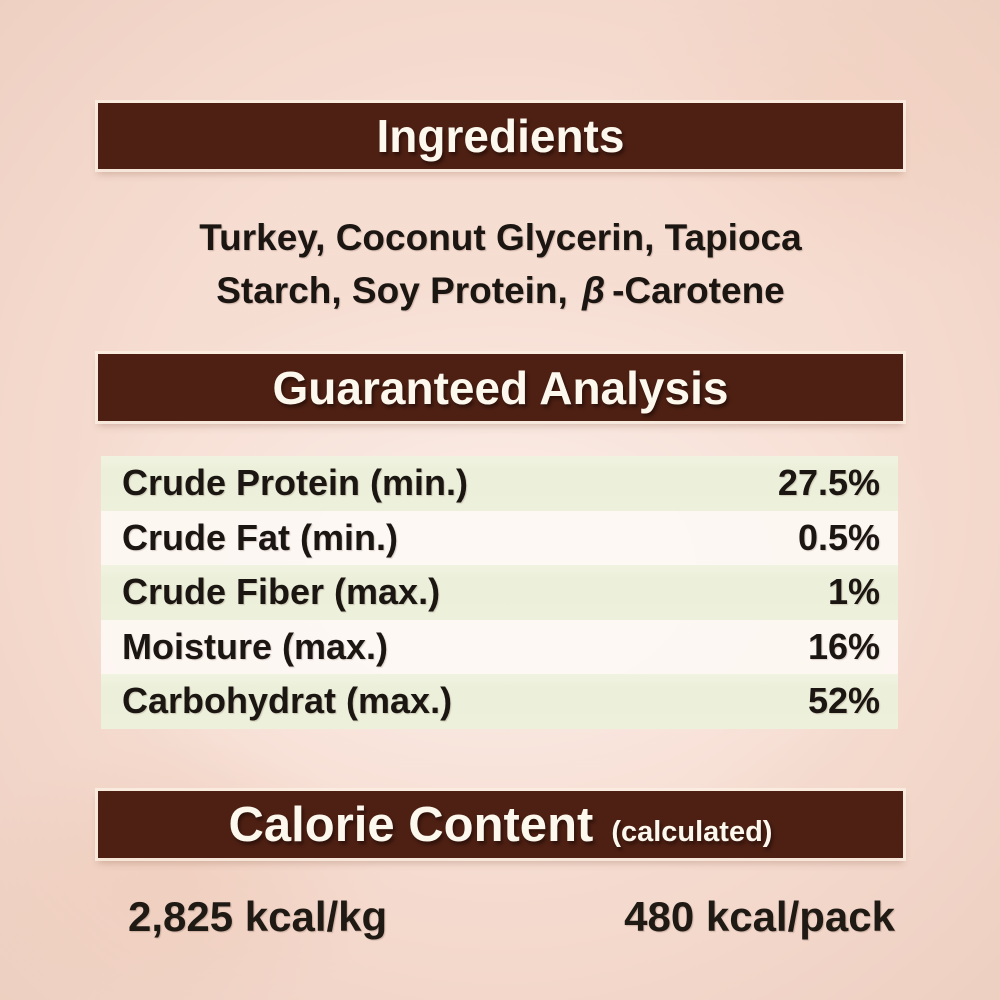 The width and height of the screenshot is (1000, 1000). I want to click on analysis-row-label: Crude Protein (min.), so click(295, 483).